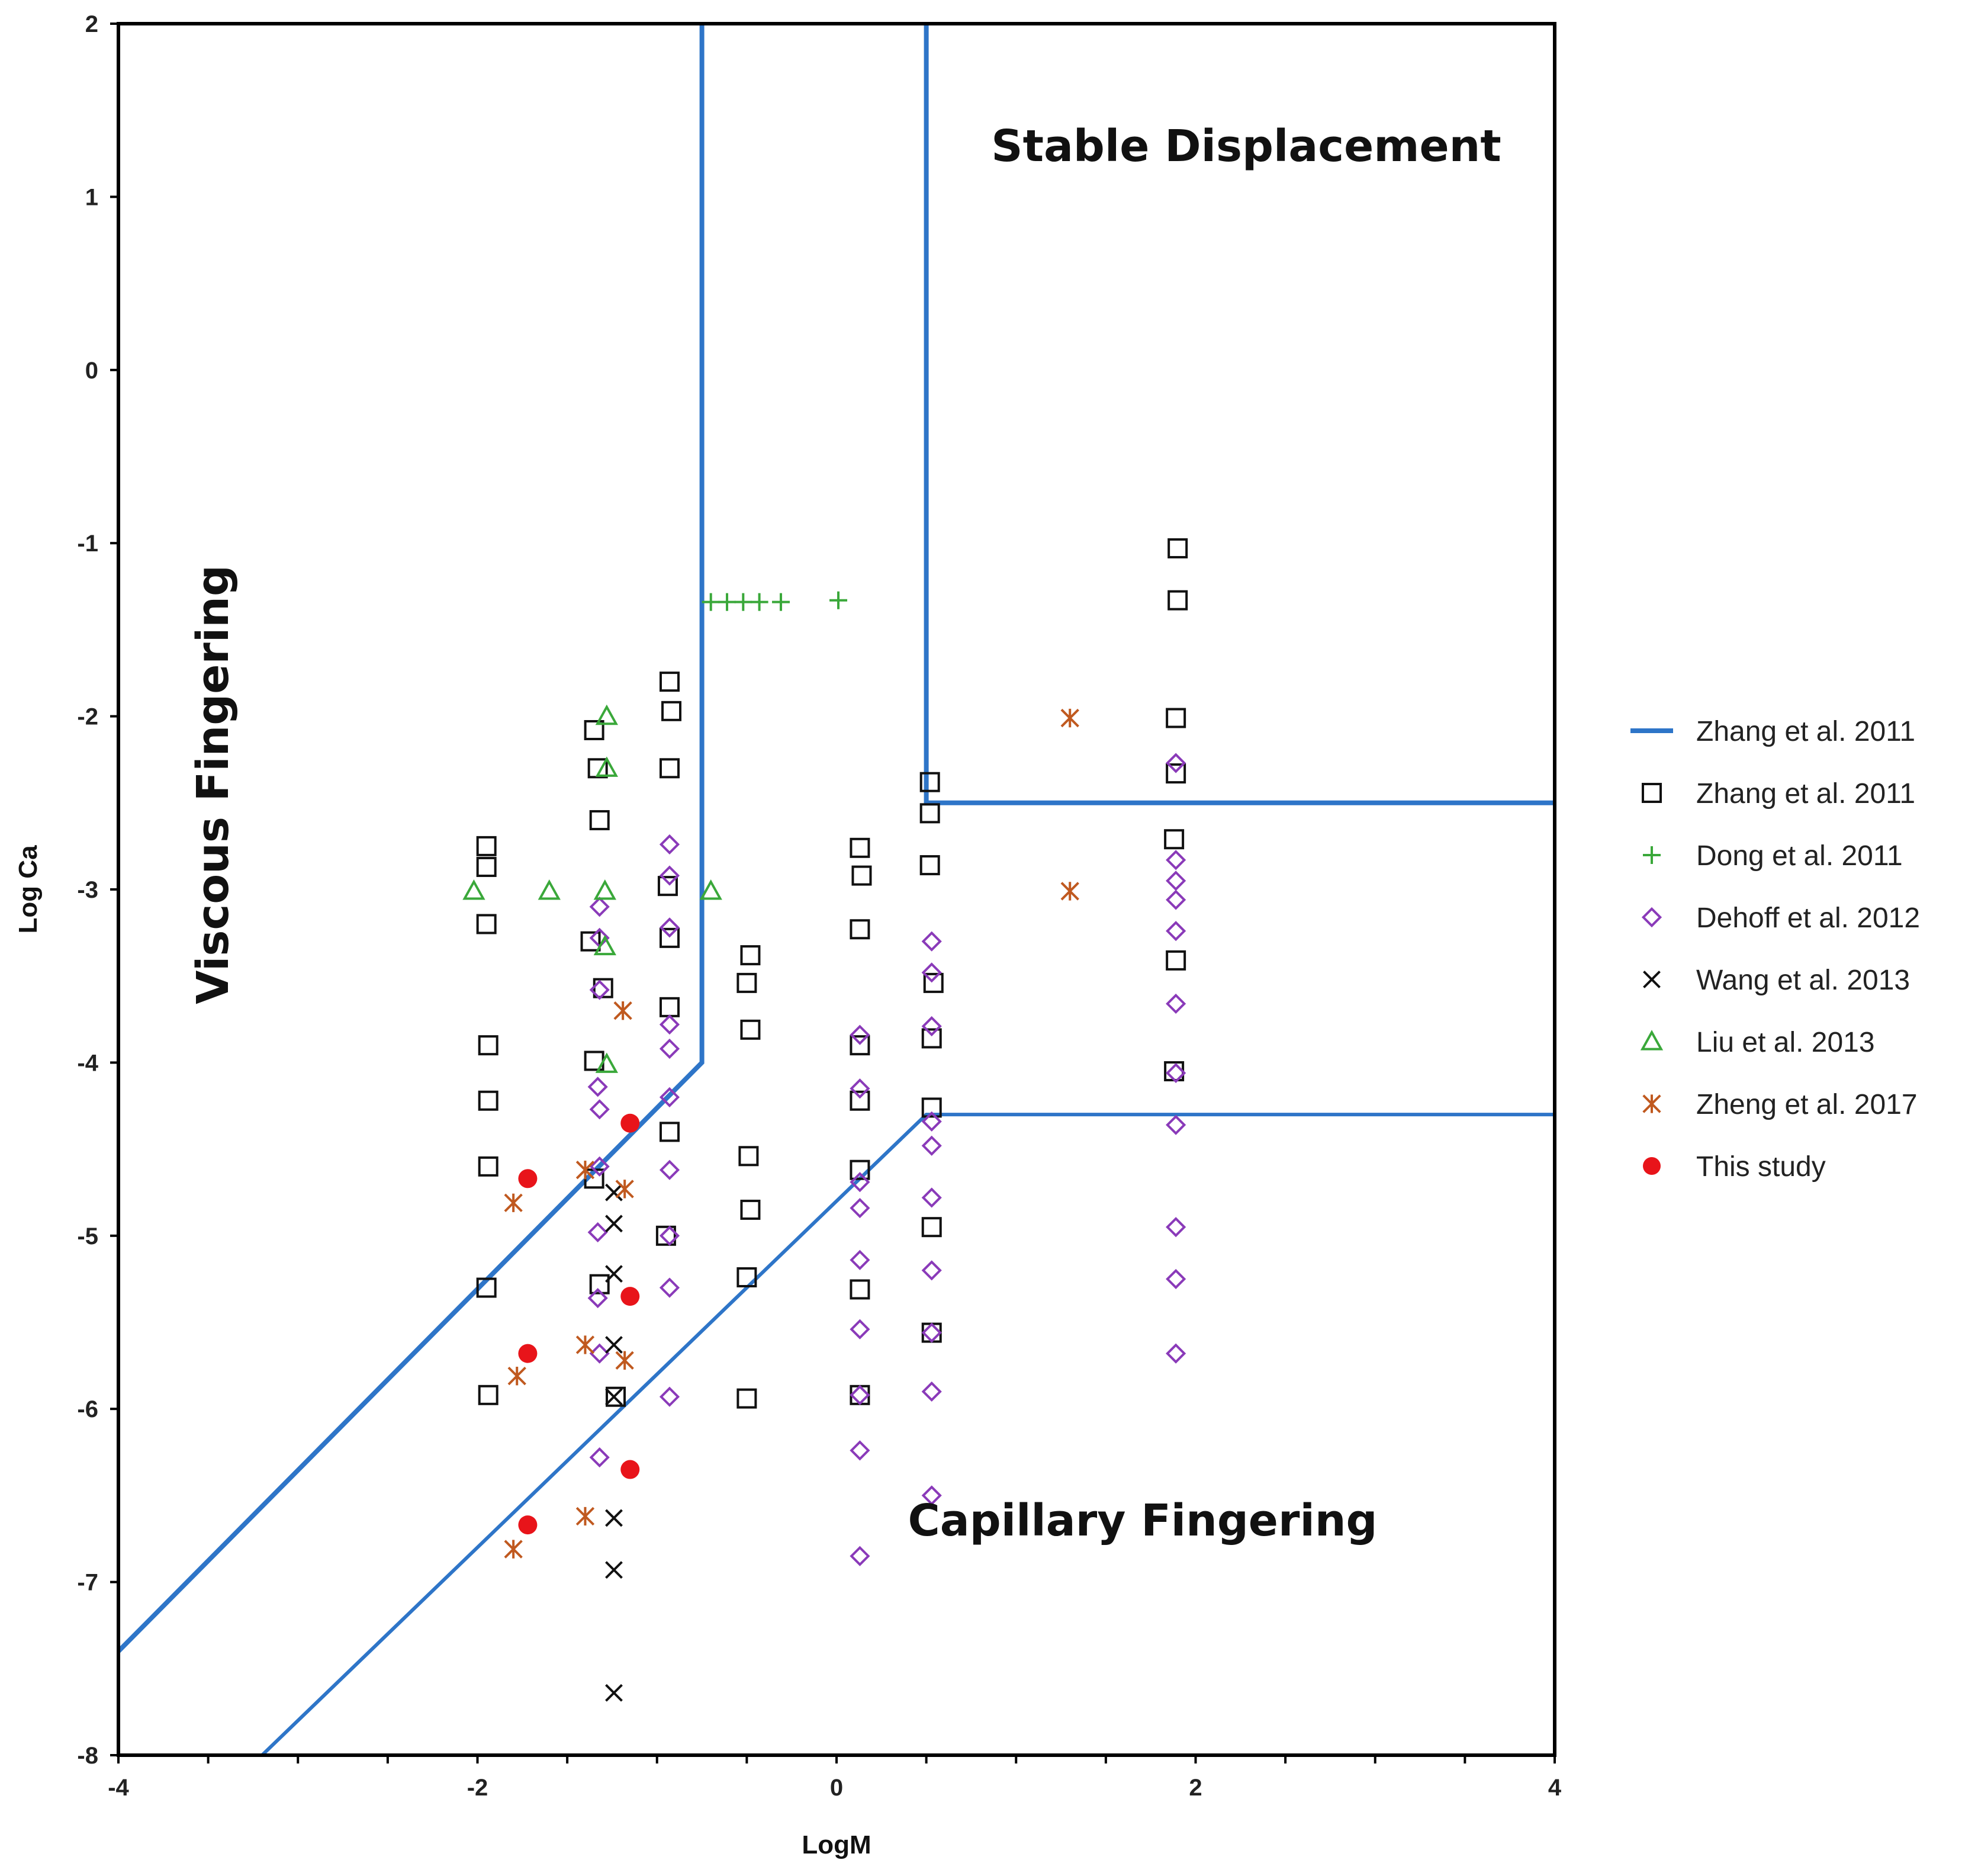 The image size is (1962, 1876). What do you see at coordinates (91, 371) in the screenshot?
I see `y-tick-label: 0` at bounding box center [91, 371].